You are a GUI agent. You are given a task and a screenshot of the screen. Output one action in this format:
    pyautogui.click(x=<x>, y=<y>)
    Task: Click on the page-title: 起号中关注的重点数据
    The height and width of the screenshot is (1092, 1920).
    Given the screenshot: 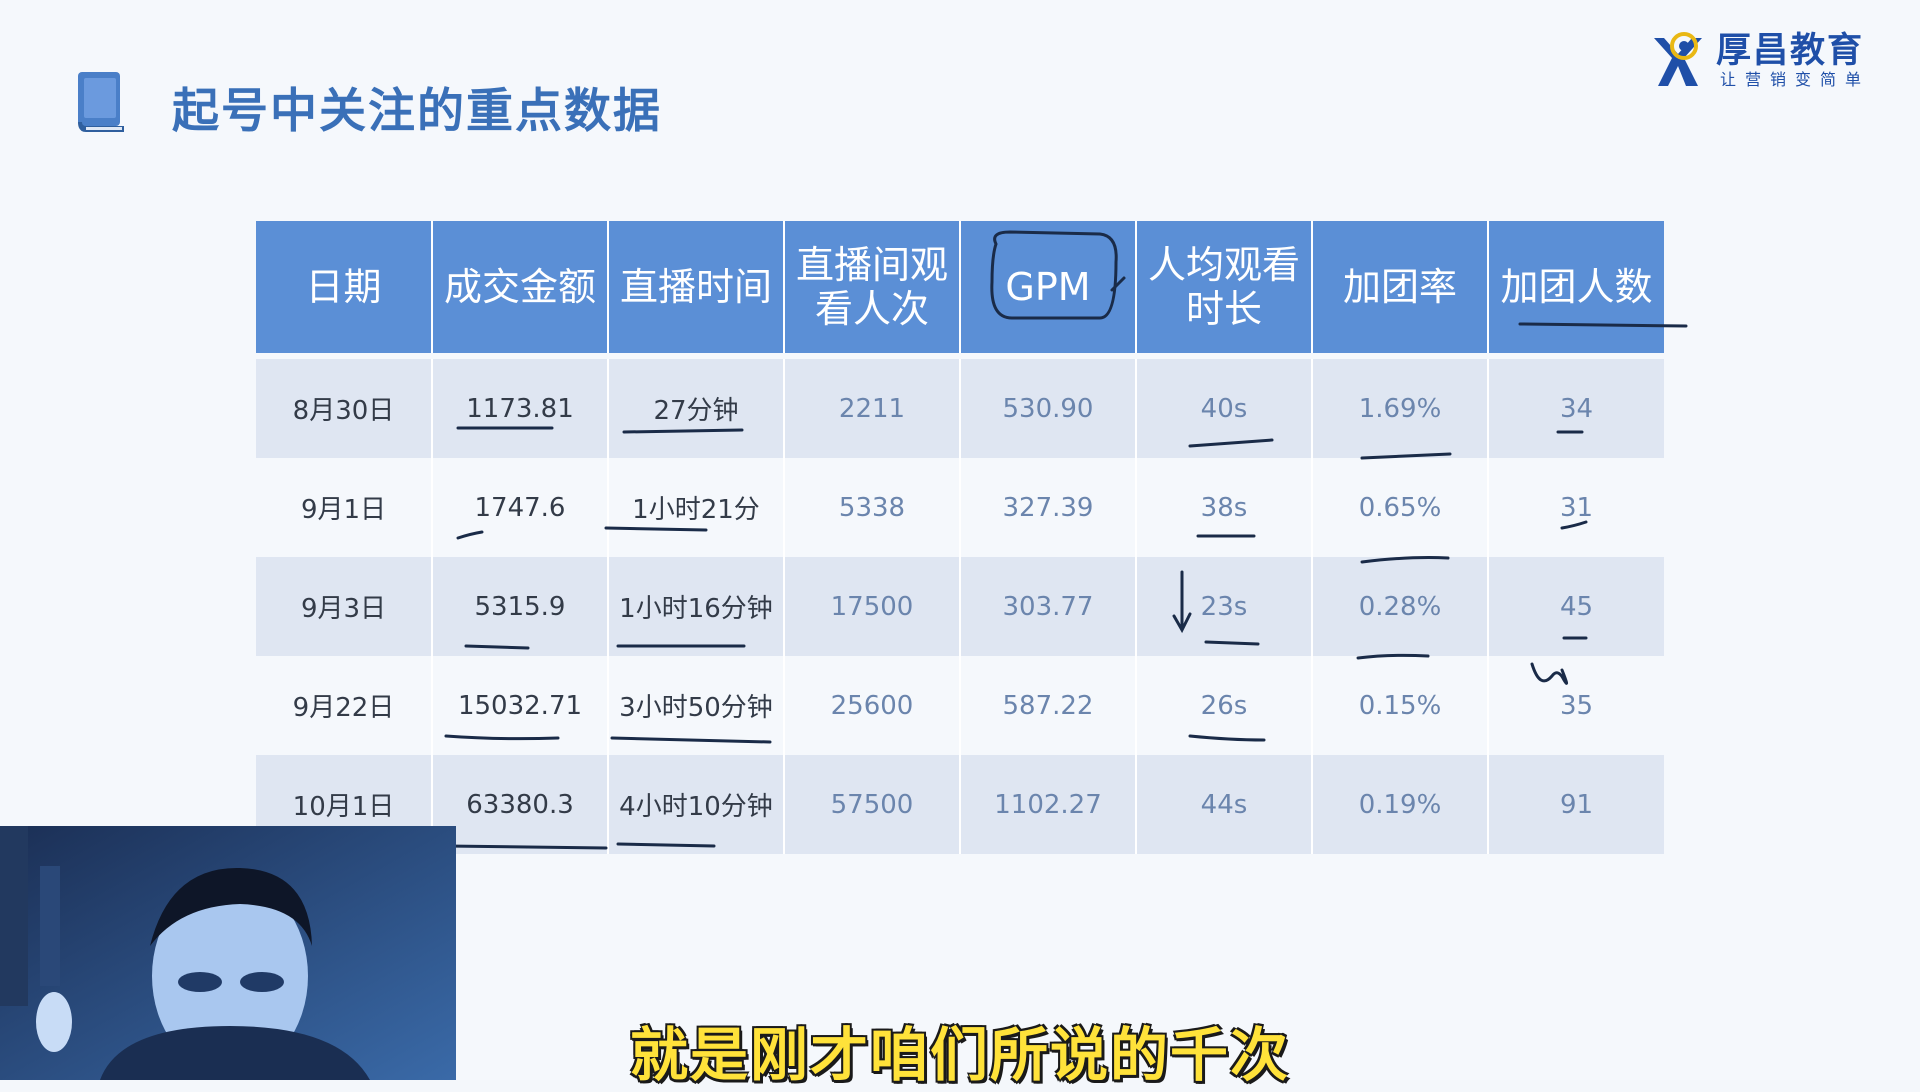 What is the action you would take?
    pyautogui.click(x=417, y=111)
    